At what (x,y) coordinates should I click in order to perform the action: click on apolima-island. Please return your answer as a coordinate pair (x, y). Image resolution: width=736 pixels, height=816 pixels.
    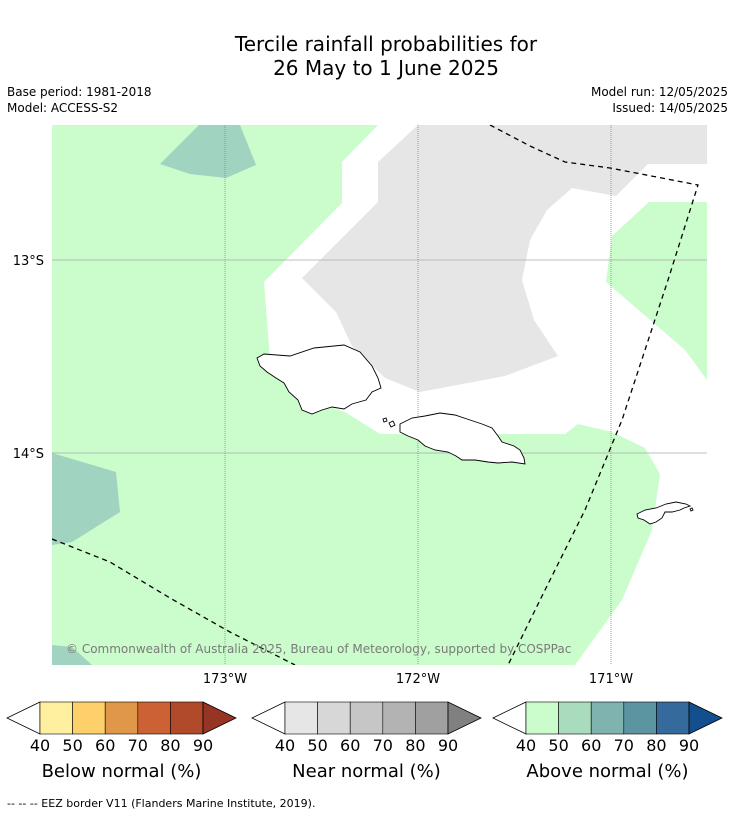
    Looking at the image, I should click on (392, 424).